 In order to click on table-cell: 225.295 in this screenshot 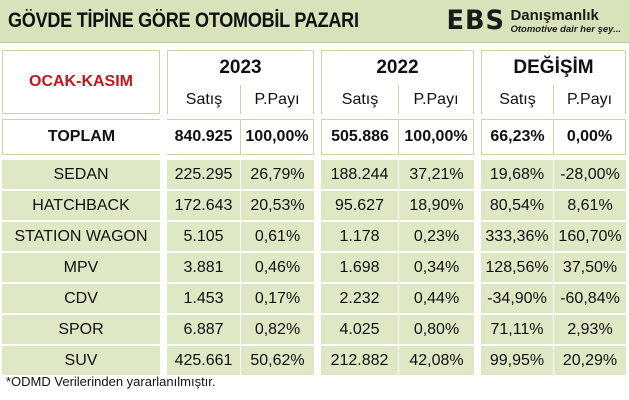, I will do `click(204, 175)`.